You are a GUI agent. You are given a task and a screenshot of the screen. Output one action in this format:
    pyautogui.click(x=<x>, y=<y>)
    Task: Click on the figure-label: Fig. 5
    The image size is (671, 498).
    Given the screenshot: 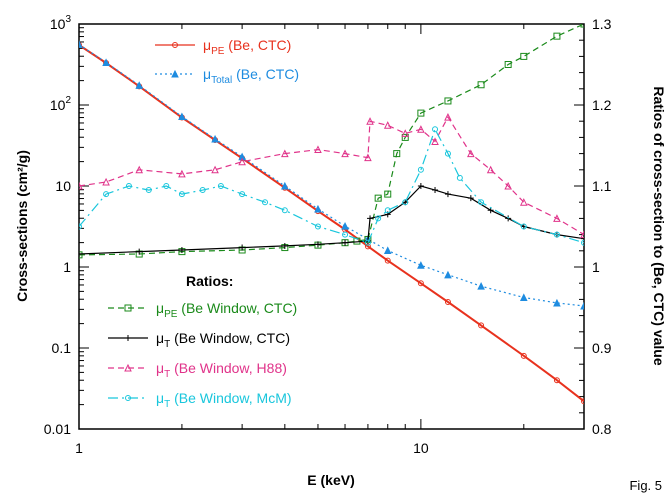 What is the action you would take?
    pyautogui.click(x=645, y=485)
    